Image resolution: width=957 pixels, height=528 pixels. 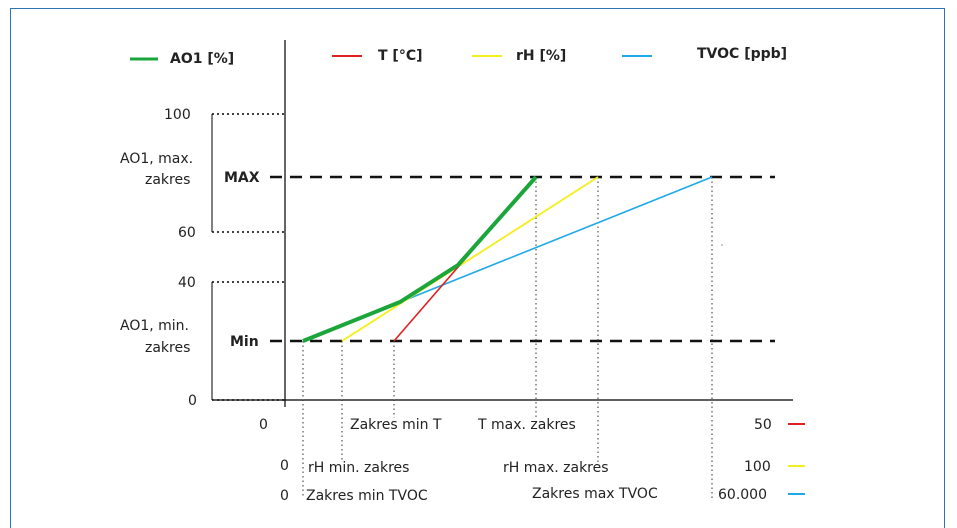 What do you see at coordinates (742, 54) in the screenshot?
I see `legend-tvoc-label: TVOC [ppb]` at bounding box center [742, 54].